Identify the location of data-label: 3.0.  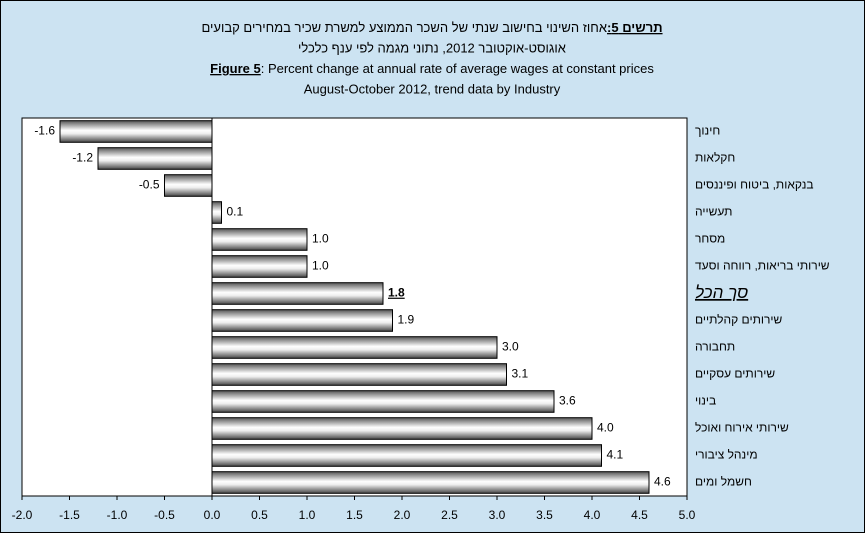
(510, 347).